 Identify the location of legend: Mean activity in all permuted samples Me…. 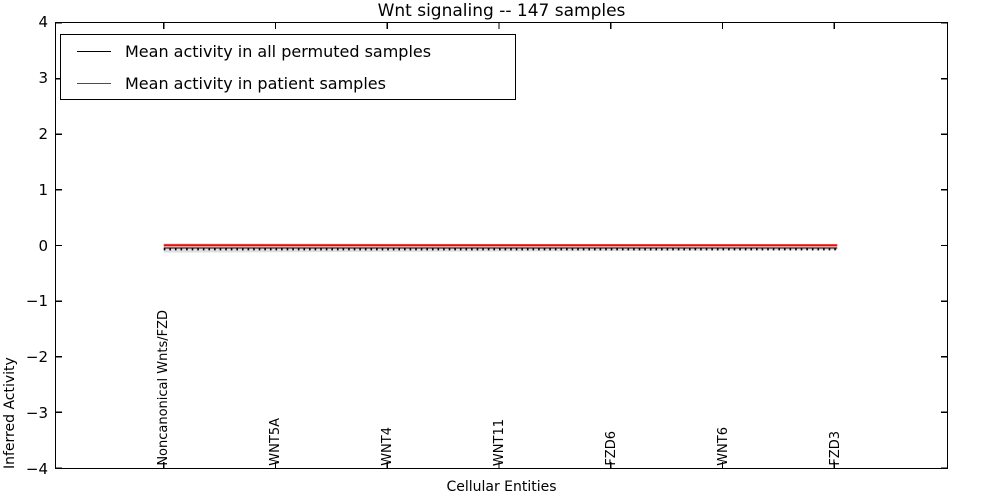
(288, 67).